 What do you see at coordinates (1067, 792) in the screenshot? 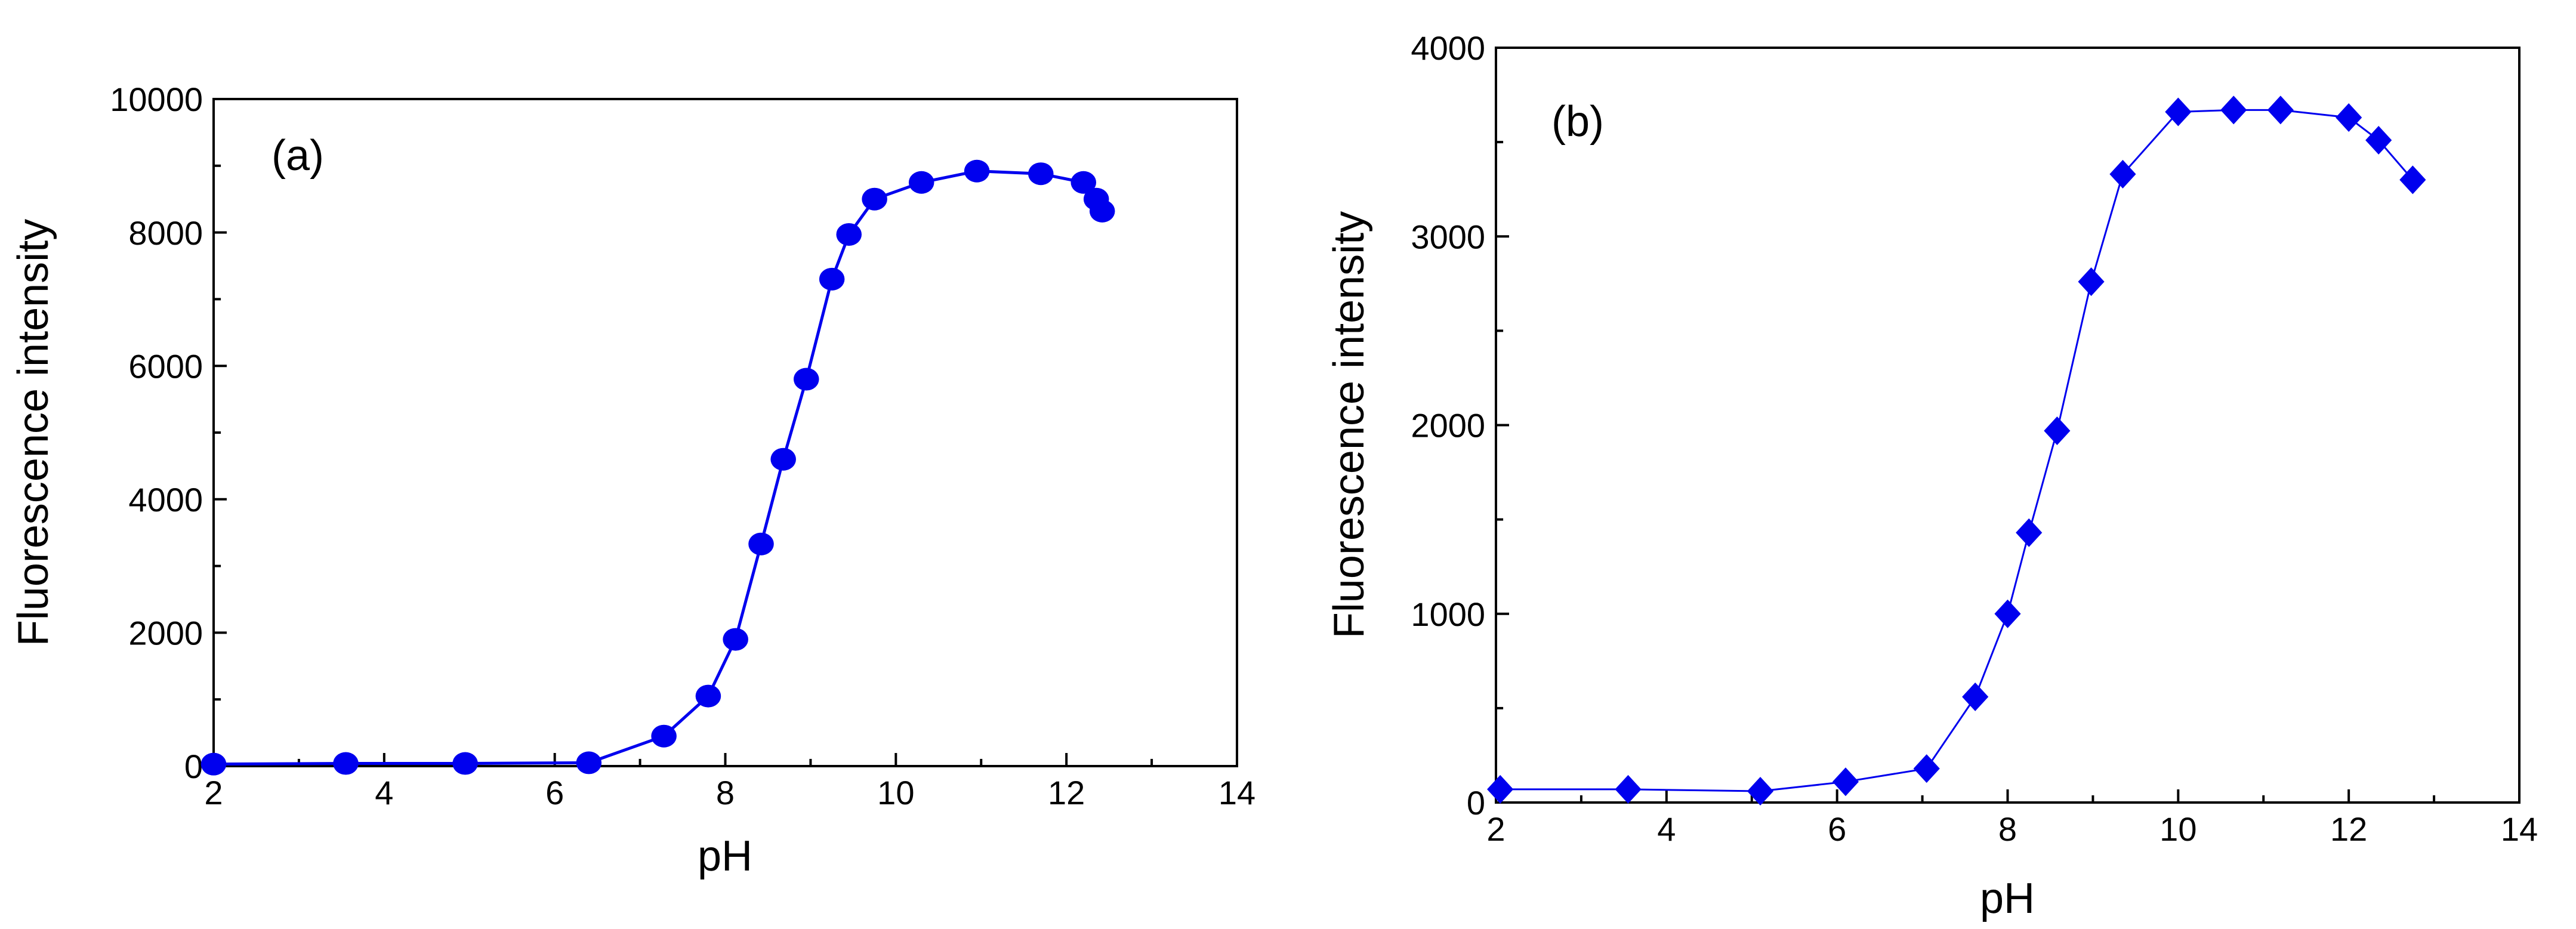
I see `panel-a-x-tick-label: 12` at bounding box center [1067, 792].